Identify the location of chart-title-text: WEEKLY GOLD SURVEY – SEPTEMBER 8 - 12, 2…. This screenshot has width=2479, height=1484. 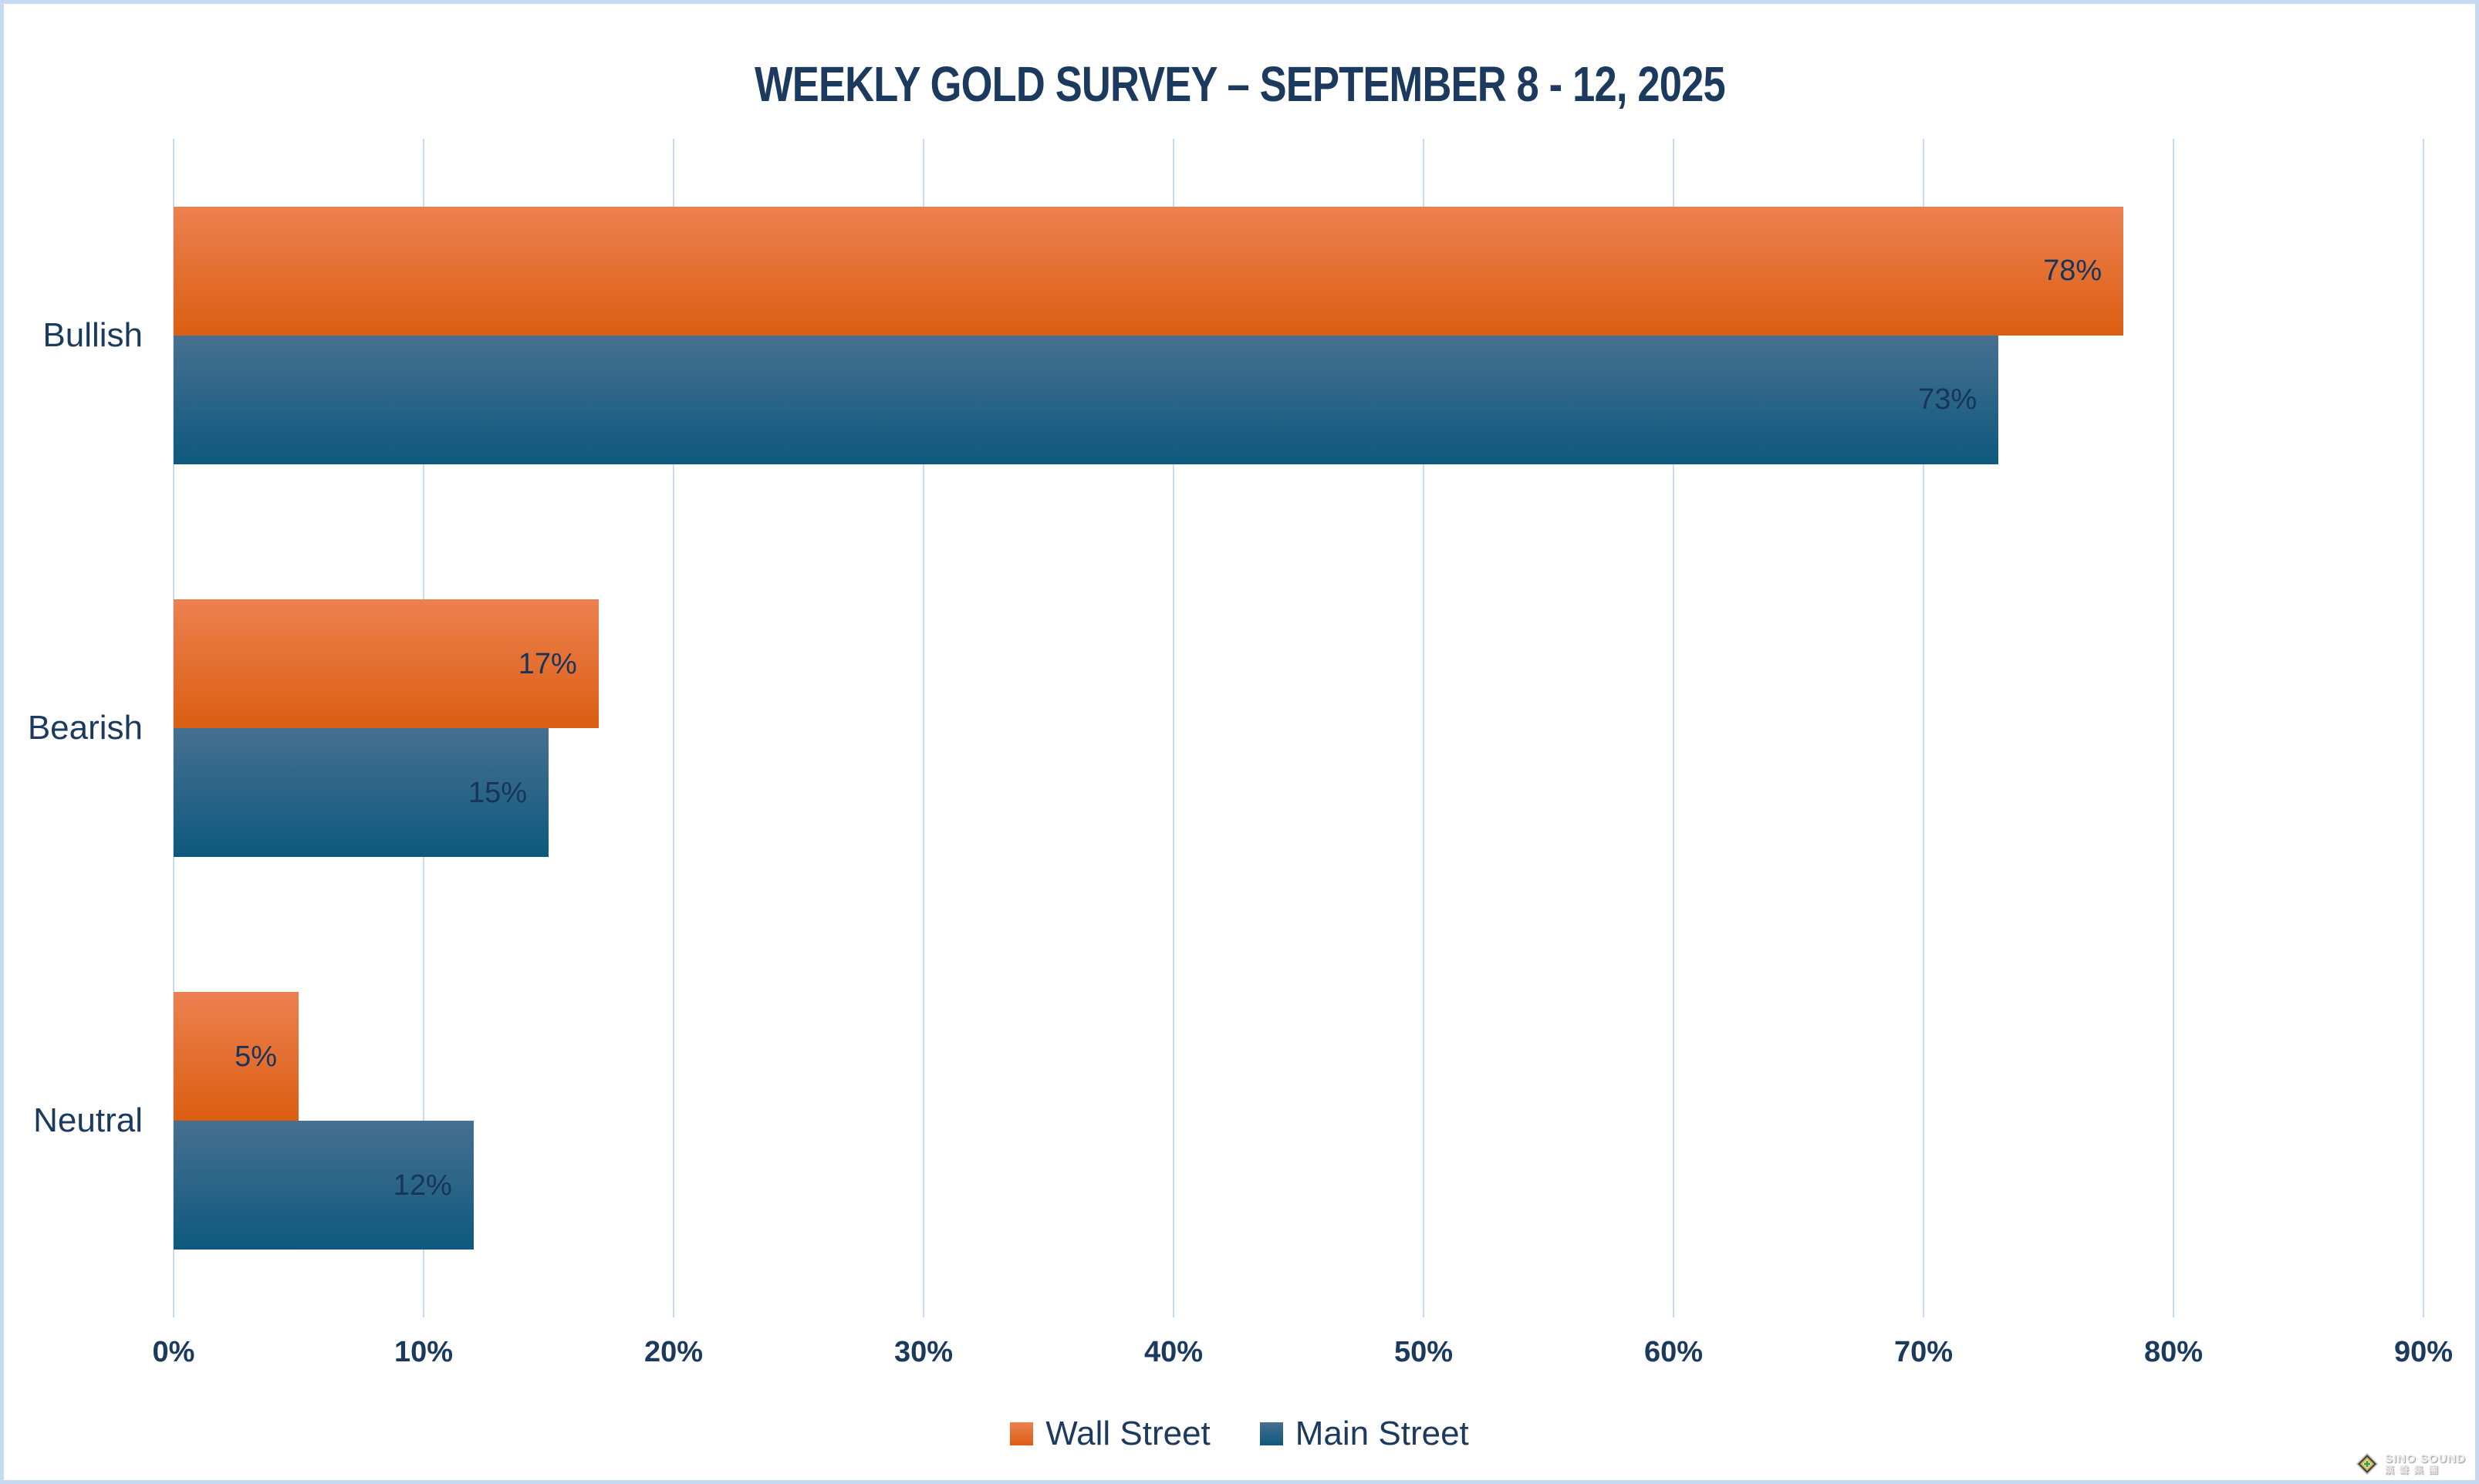
(1240, 84).